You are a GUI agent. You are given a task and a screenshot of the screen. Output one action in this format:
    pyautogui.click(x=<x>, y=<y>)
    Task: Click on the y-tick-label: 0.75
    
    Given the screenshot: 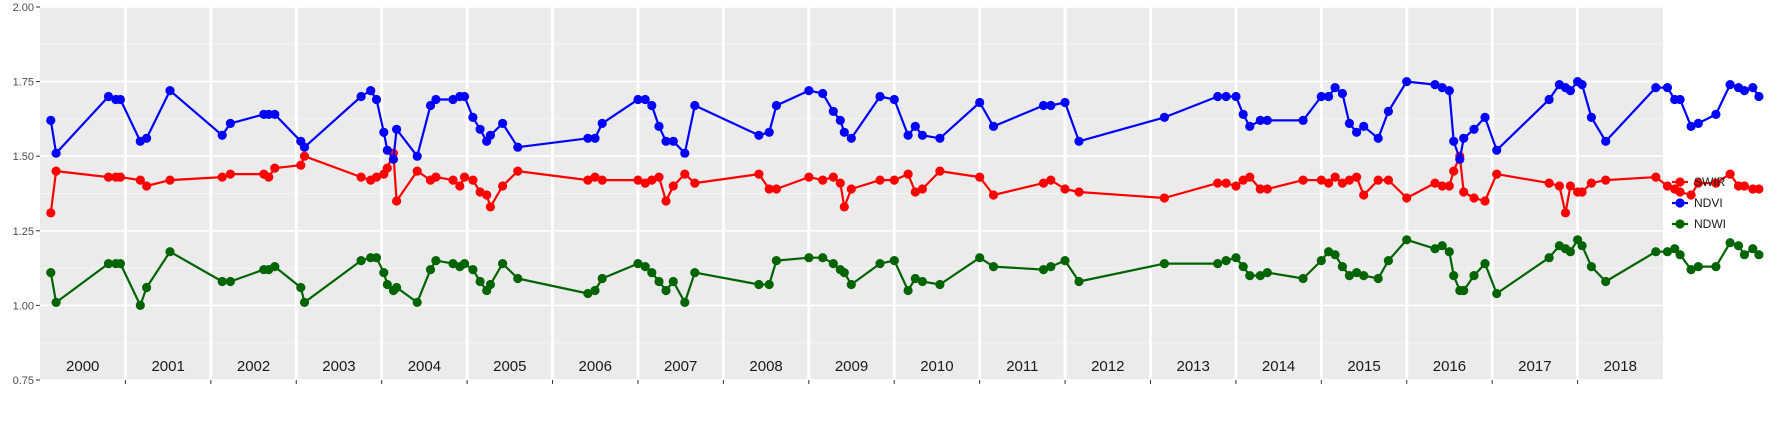 What is the action you would take?
    pyautogui.click(x=23, y=381)
    